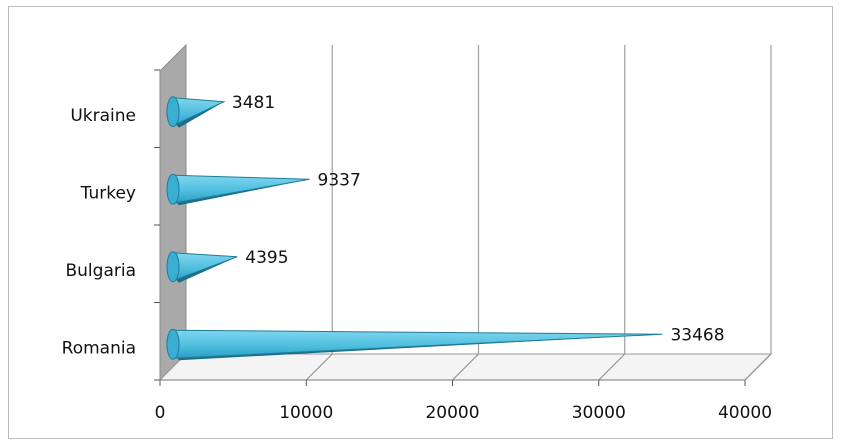  What do you see at coordinates (452, 413) in the screenshot?
I see `x-tick-label: 20000` at bounding box center [452, 413].